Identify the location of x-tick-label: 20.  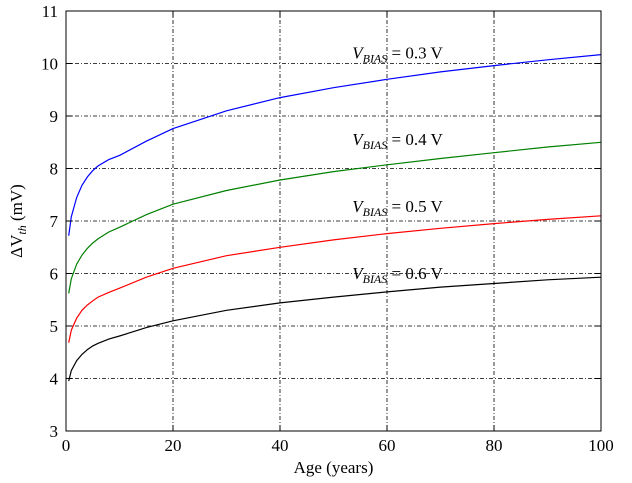
(173, 445).